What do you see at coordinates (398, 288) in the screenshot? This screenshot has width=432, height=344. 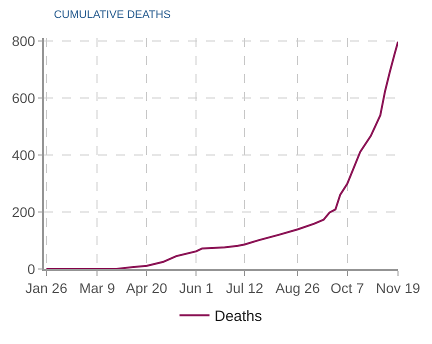 I see `x-tick-label: Nov 19` at bounding box center [398, 288].